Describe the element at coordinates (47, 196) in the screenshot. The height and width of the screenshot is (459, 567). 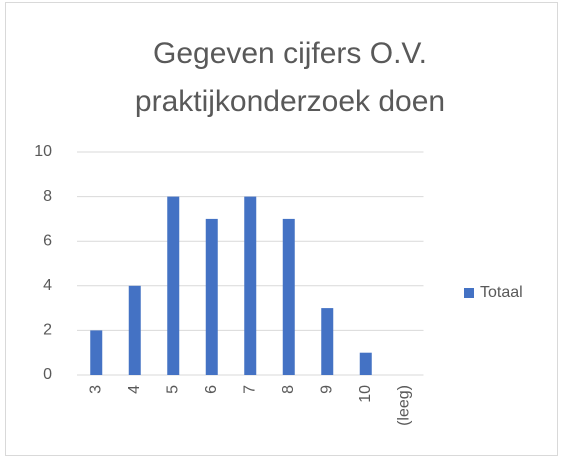
I see `y-tick-label: 8` at that location.